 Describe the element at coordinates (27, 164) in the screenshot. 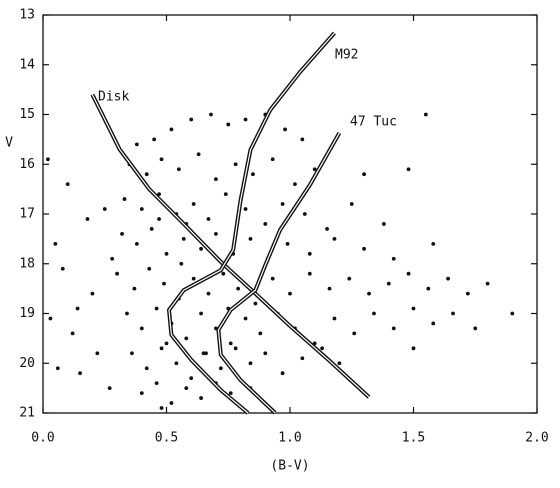

I see `y-tick-label: 16` at that location.